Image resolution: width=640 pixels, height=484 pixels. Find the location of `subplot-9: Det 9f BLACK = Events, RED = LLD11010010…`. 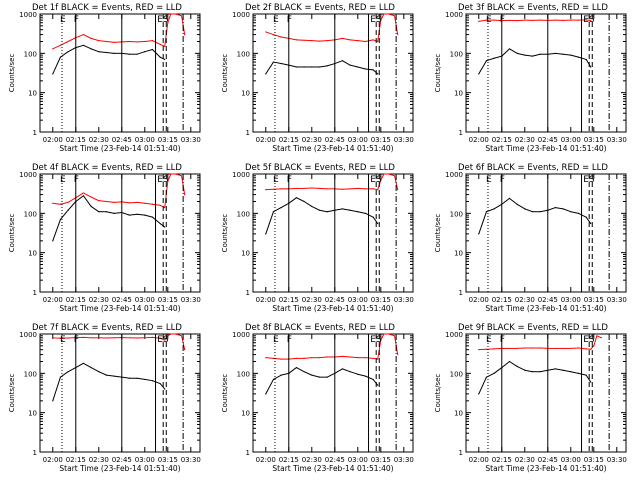

subplot-9: Det 9f BLACK = Events, RED = LLD11010010… is located at coordinates (530, 398).